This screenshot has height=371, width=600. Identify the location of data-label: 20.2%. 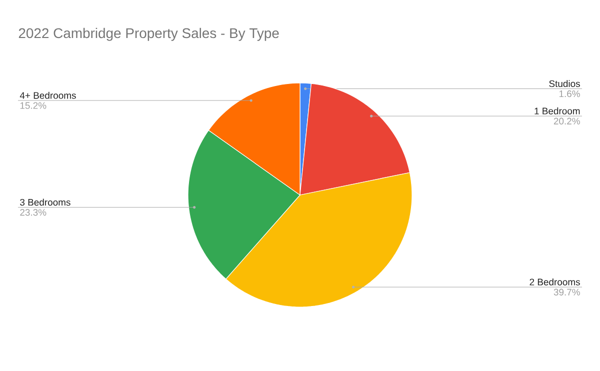
(567, 121).